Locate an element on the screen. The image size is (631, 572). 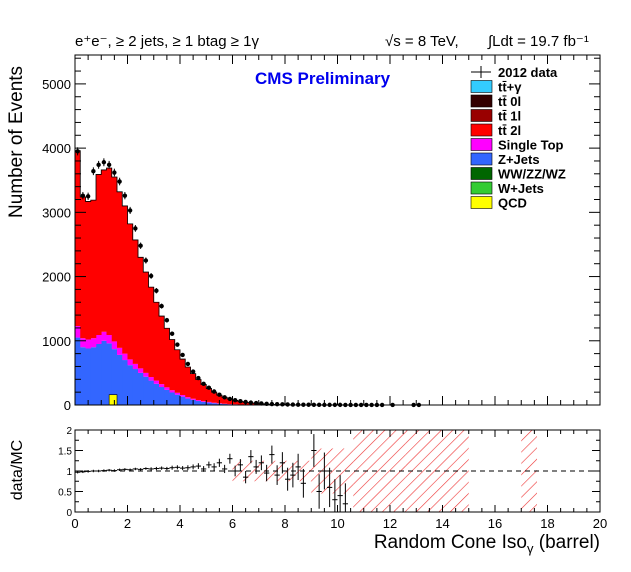
ratio-x-ticks: 0 2 4 6 8 10 12 14 16 18 20 is located at coordinates (339, 480).